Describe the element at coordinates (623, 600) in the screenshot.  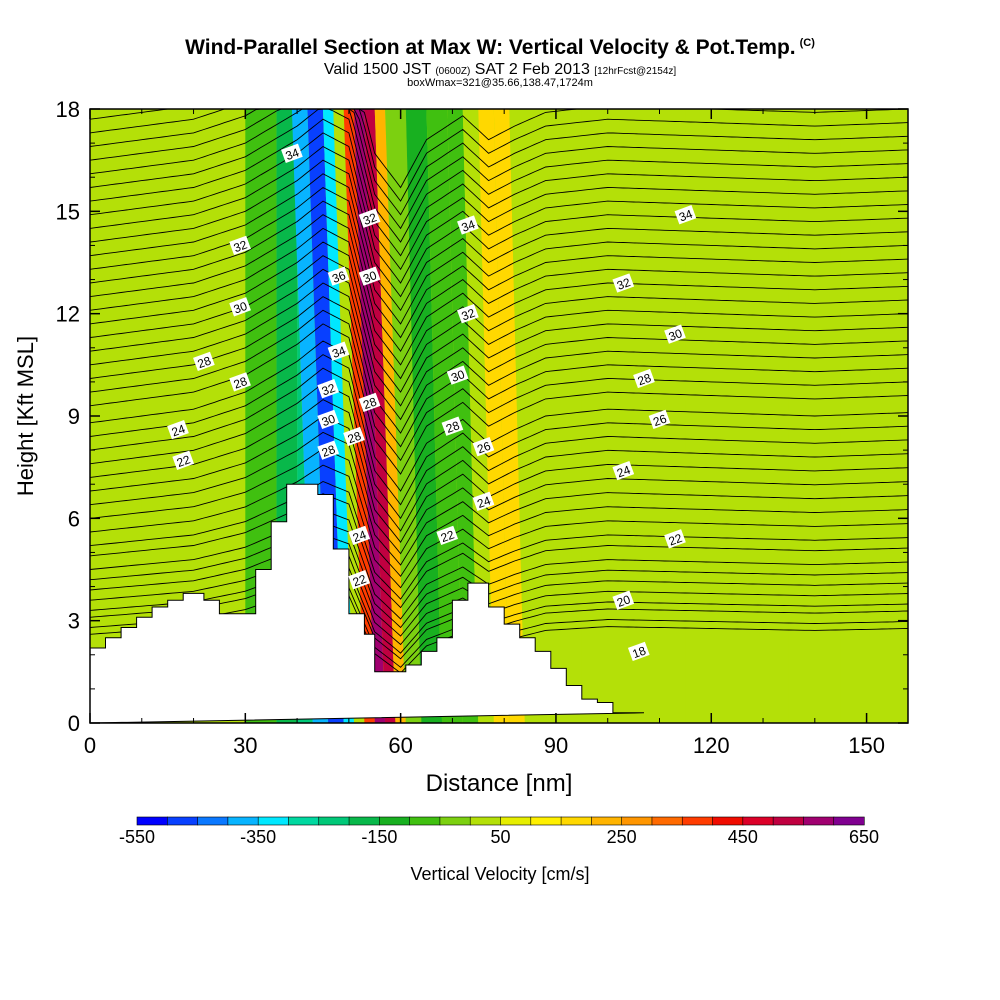
I see `contour-label: 20` at that location.